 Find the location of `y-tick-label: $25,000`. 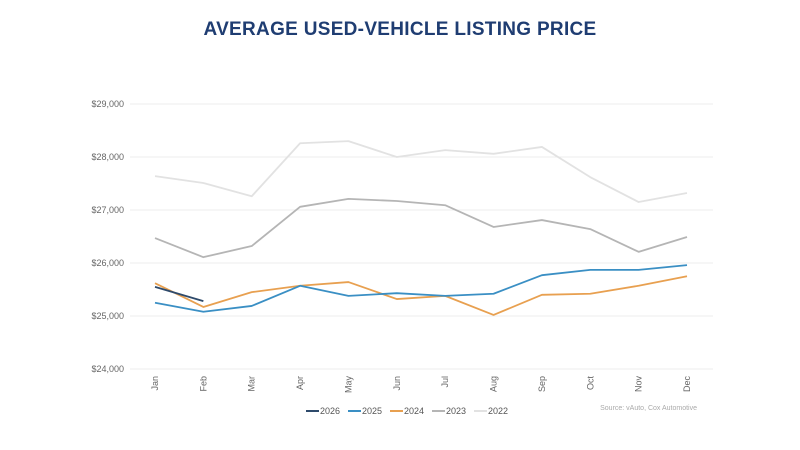

y-tick-label: $25,000 is located at coordinates (107, 316).